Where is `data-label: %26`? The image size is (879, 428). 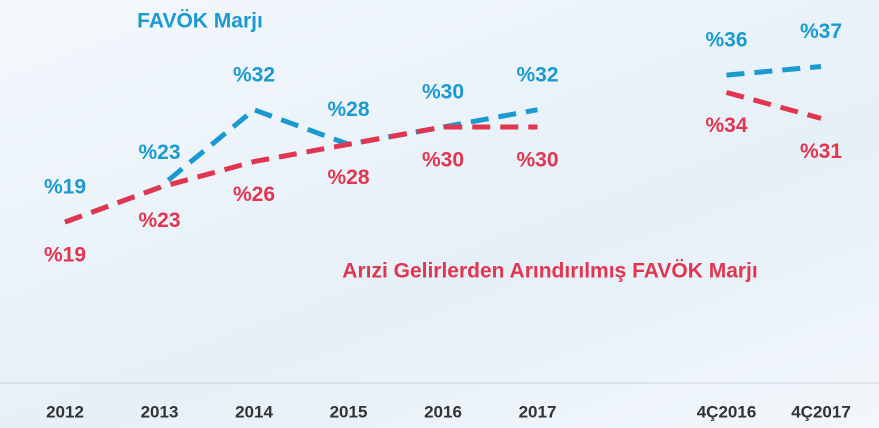 data-label: %26 is located at coordinates (254, 194).